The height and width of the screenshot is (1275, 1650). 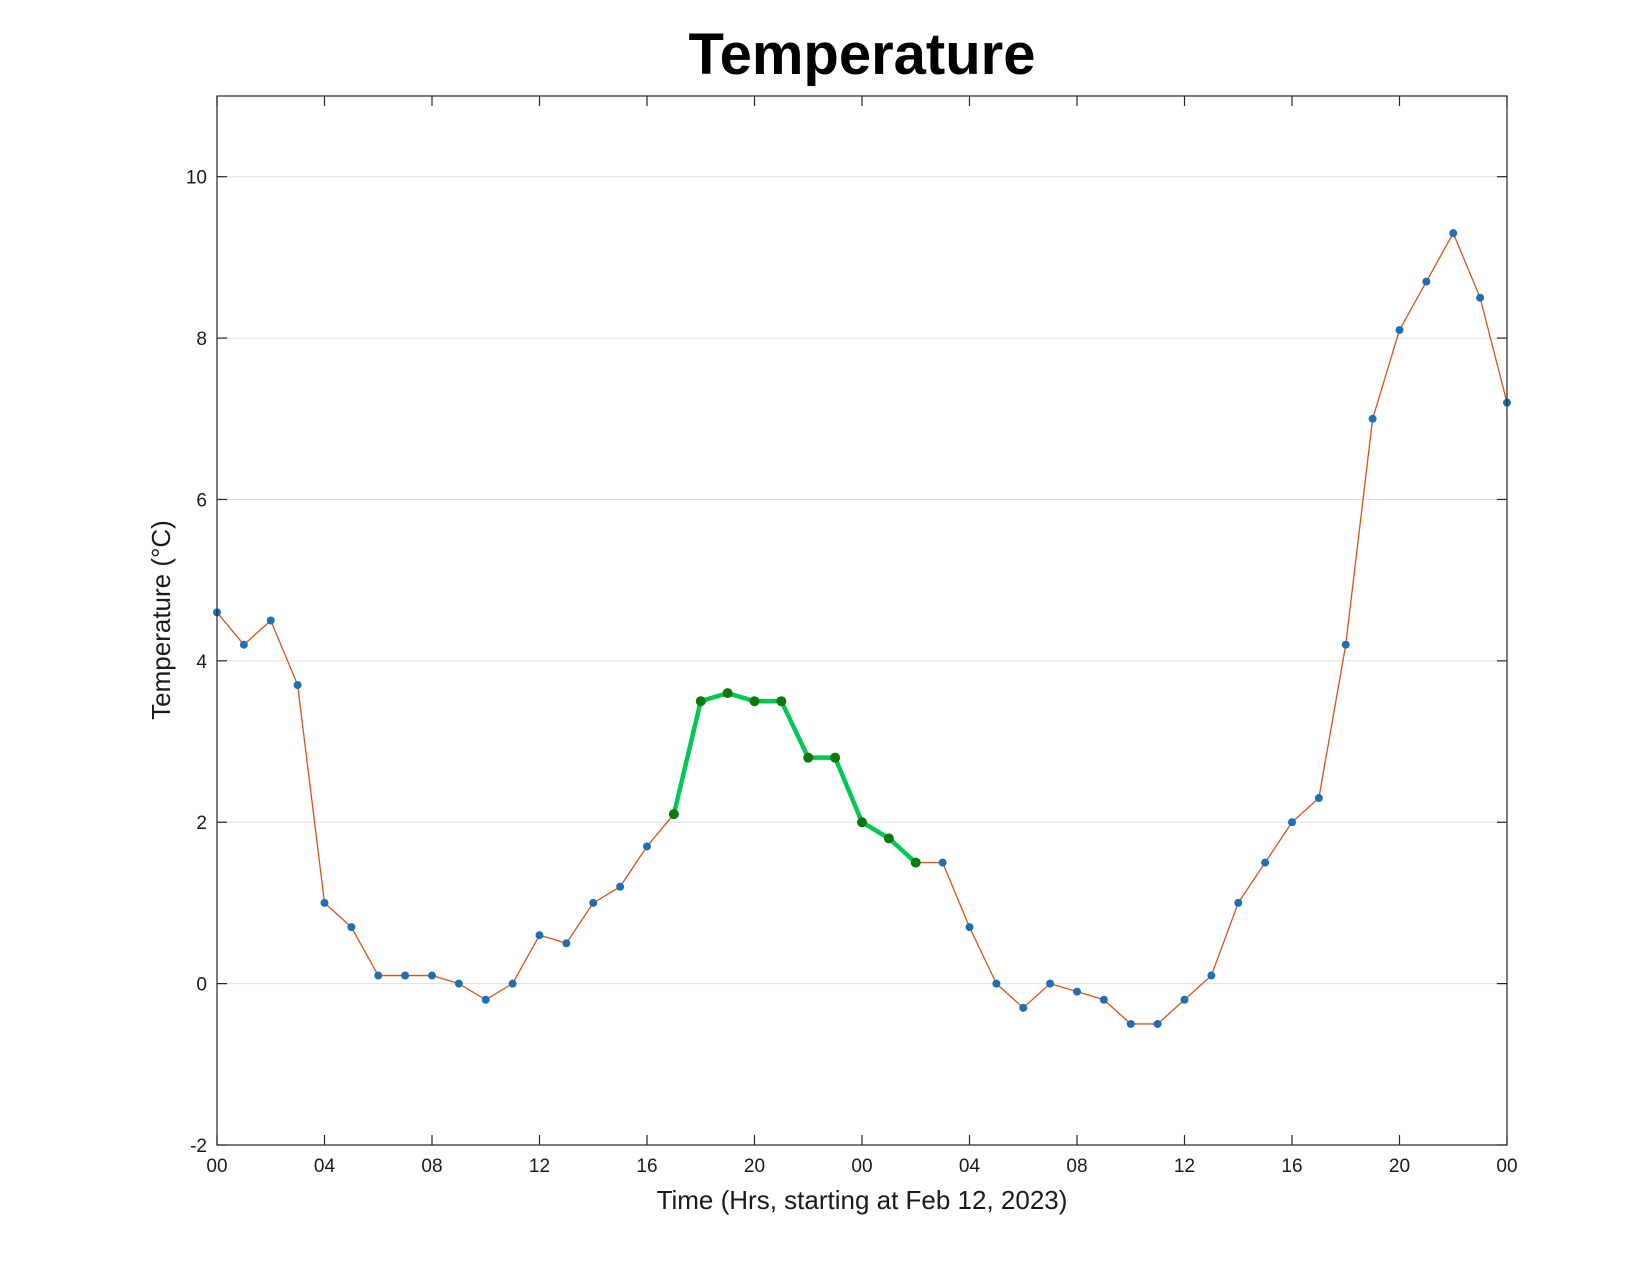 I want to click on chart-title: Temperature, so click(x=861, y=54).